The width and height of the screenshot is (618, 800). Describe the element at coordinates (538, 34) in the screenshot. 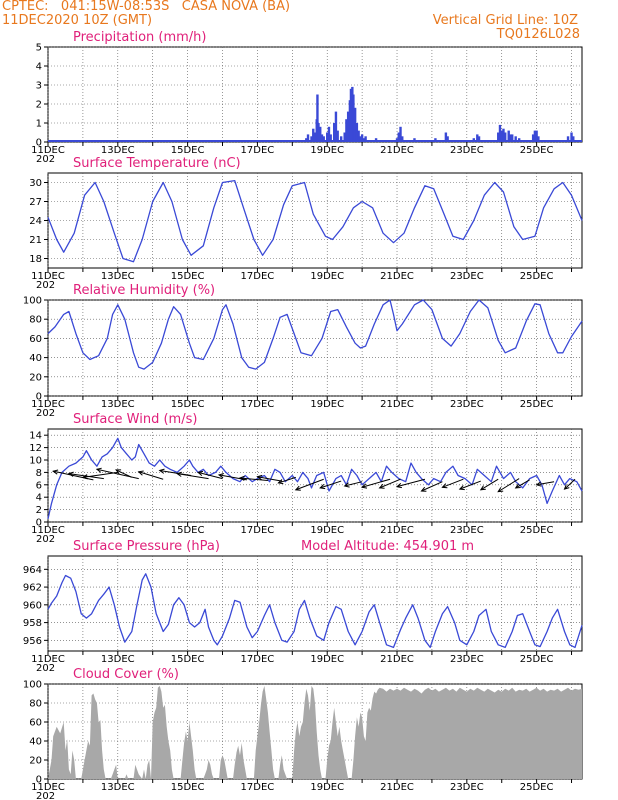

I see `header-code: TQ0126L028` at that location.